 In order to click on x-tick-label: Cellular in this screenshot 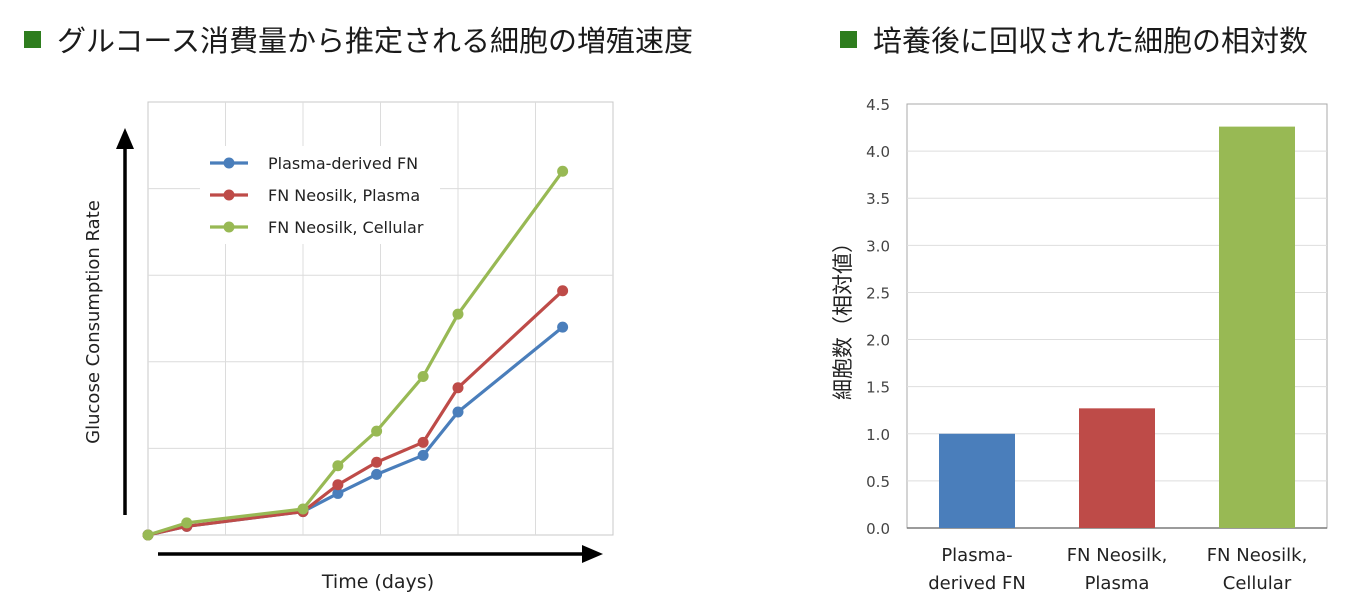, I will do `click(1257, 583)`.